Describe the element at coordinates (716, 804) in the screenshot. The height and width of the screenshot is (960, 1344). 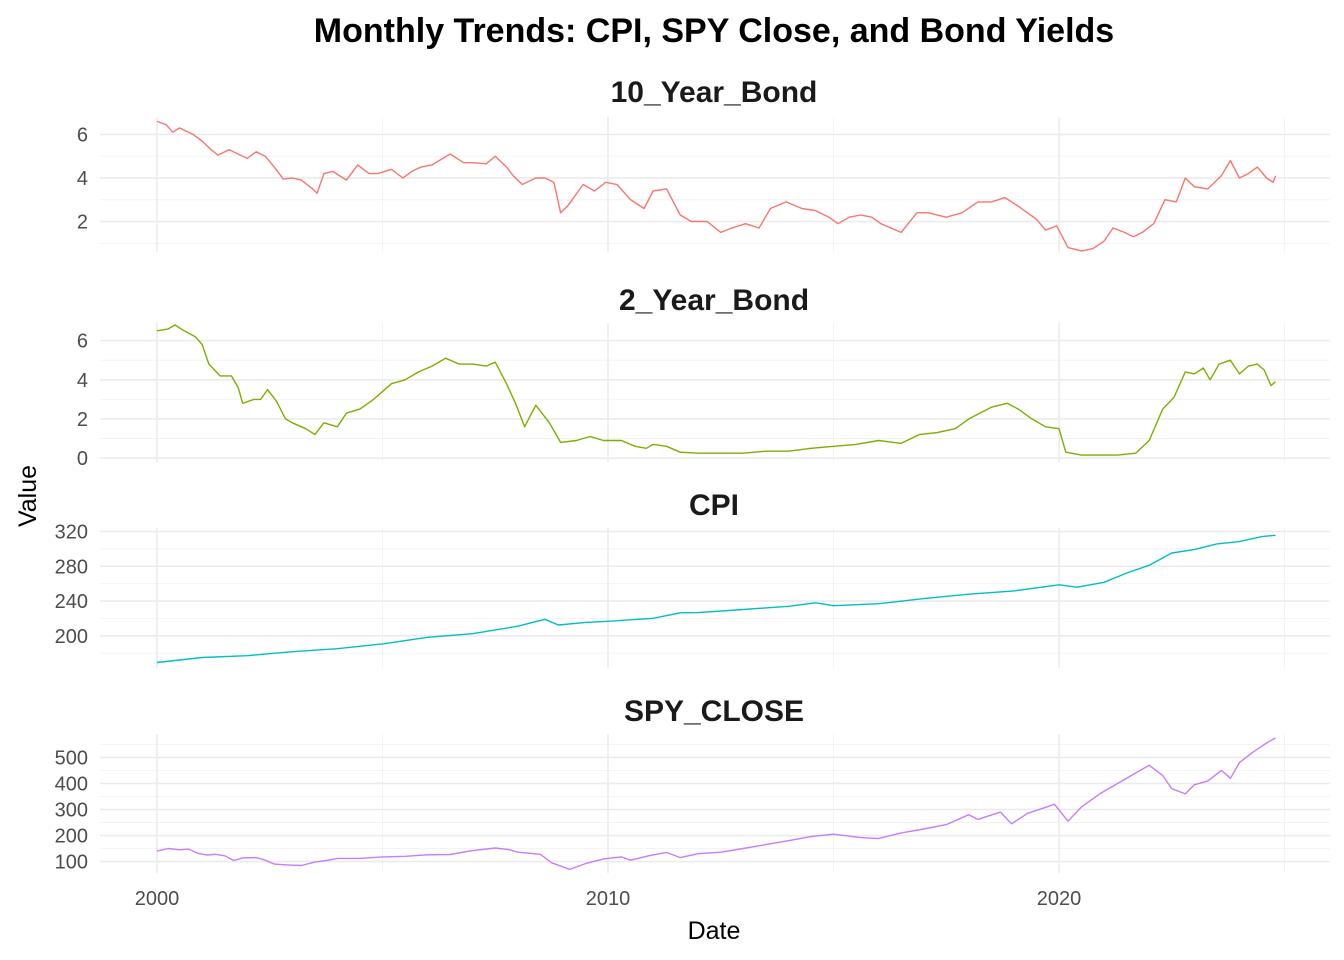
I see `series-line-spy-close` at that location.